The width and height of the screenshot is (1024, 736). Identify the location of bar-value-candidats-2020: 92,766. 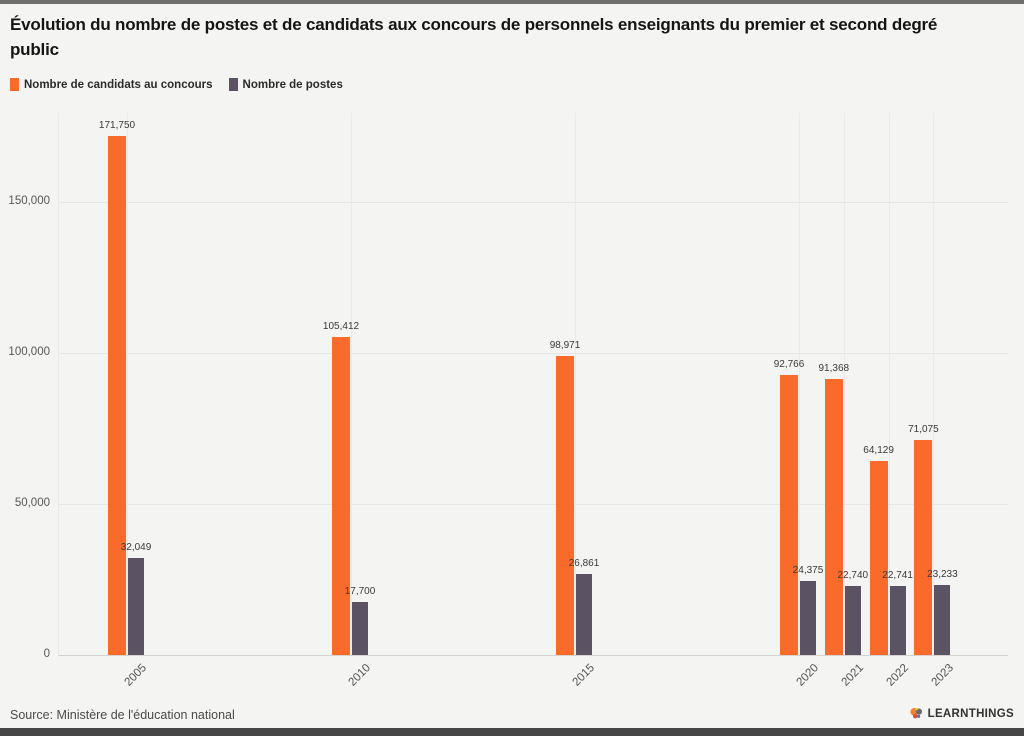
(789, 364).